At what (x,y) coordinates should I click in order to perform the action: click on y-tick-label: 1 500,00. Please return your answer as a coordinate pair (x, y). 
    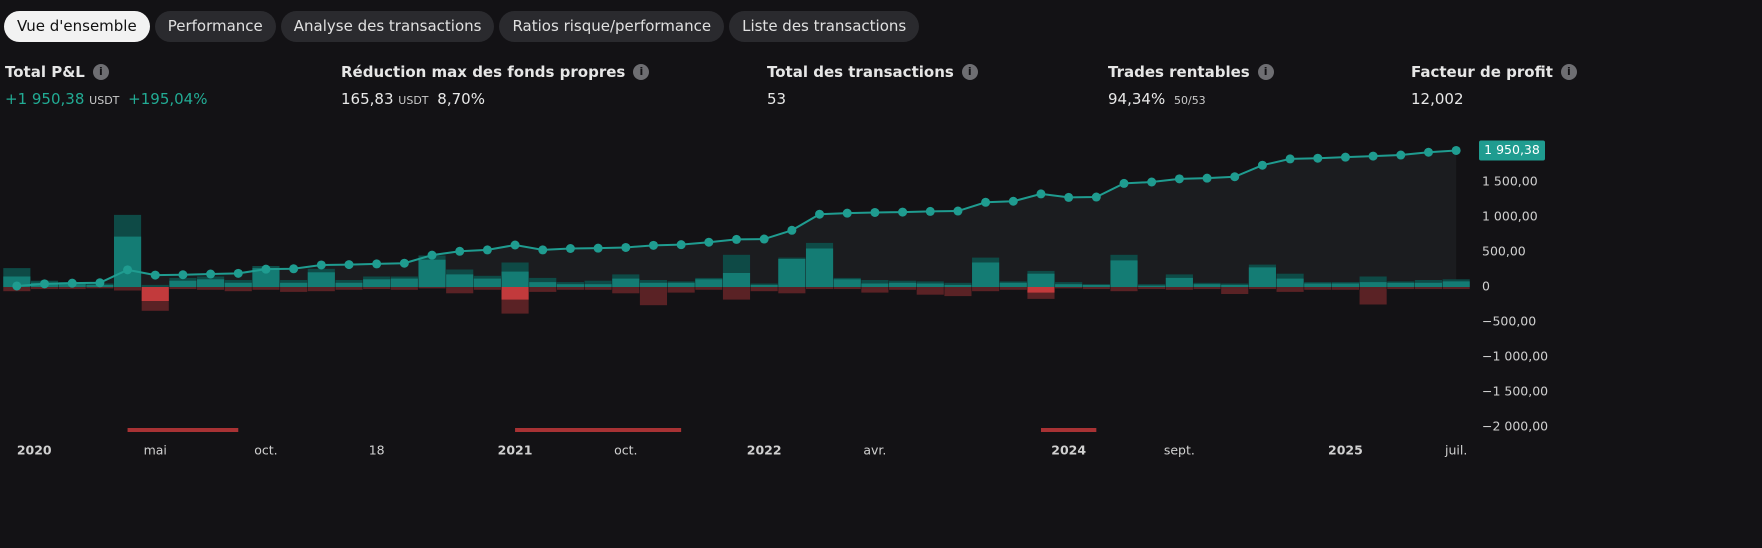
    Looking at the image, I should click on (1510, 181).